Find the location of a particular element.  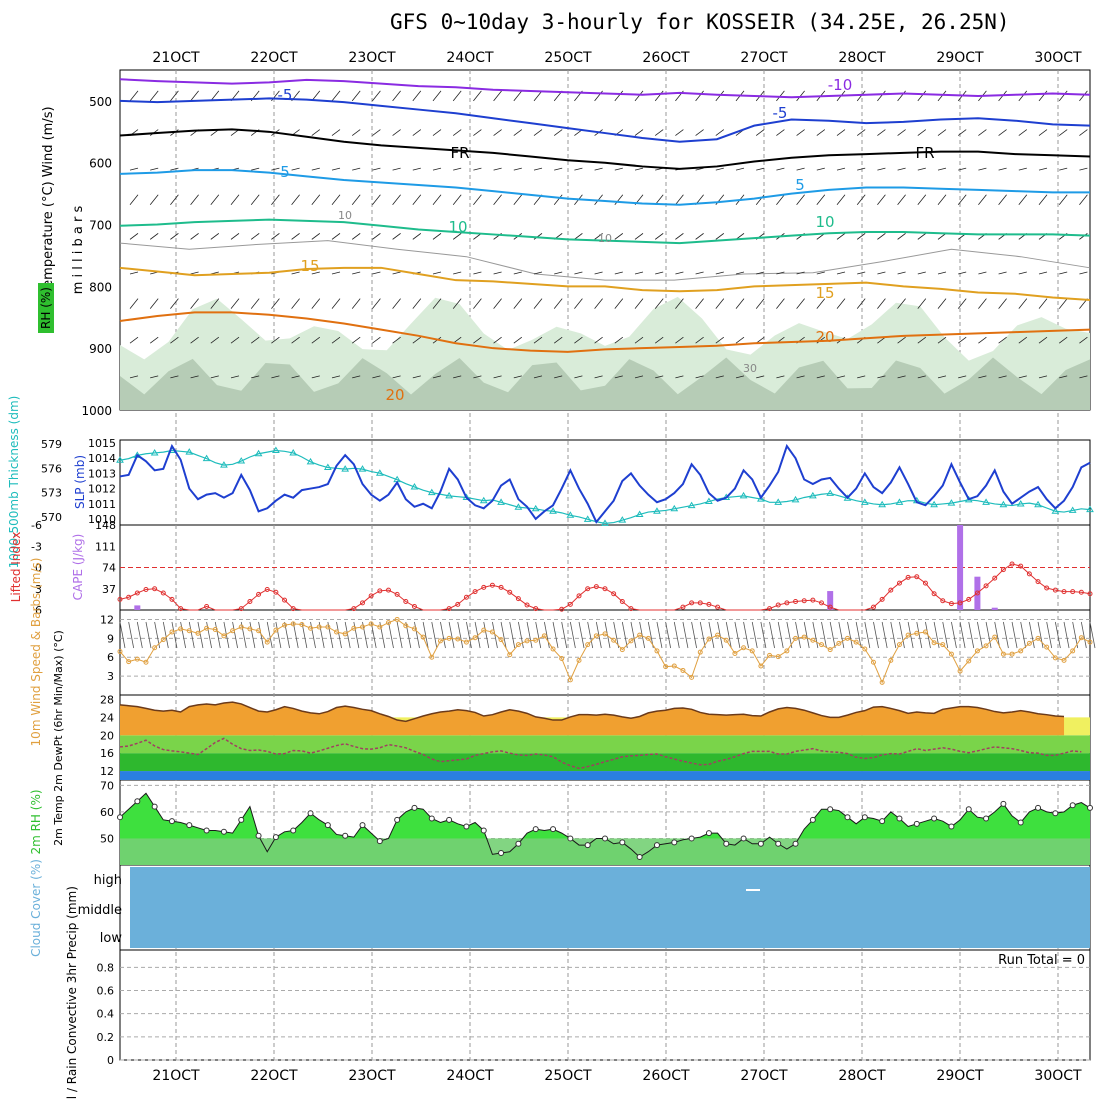

x-tick-label-bottom: 24OCT is located at coordinates (470, 1076).